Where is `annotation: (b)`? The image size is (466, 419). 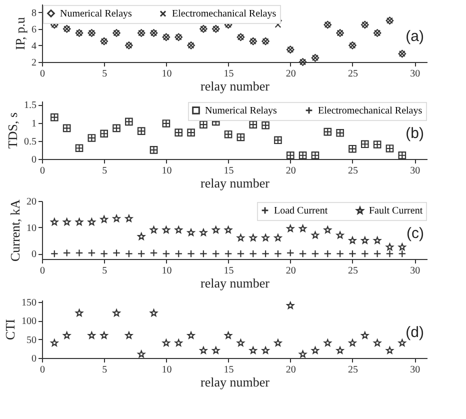 annotation: (b) is located at coordinates (415, 133).